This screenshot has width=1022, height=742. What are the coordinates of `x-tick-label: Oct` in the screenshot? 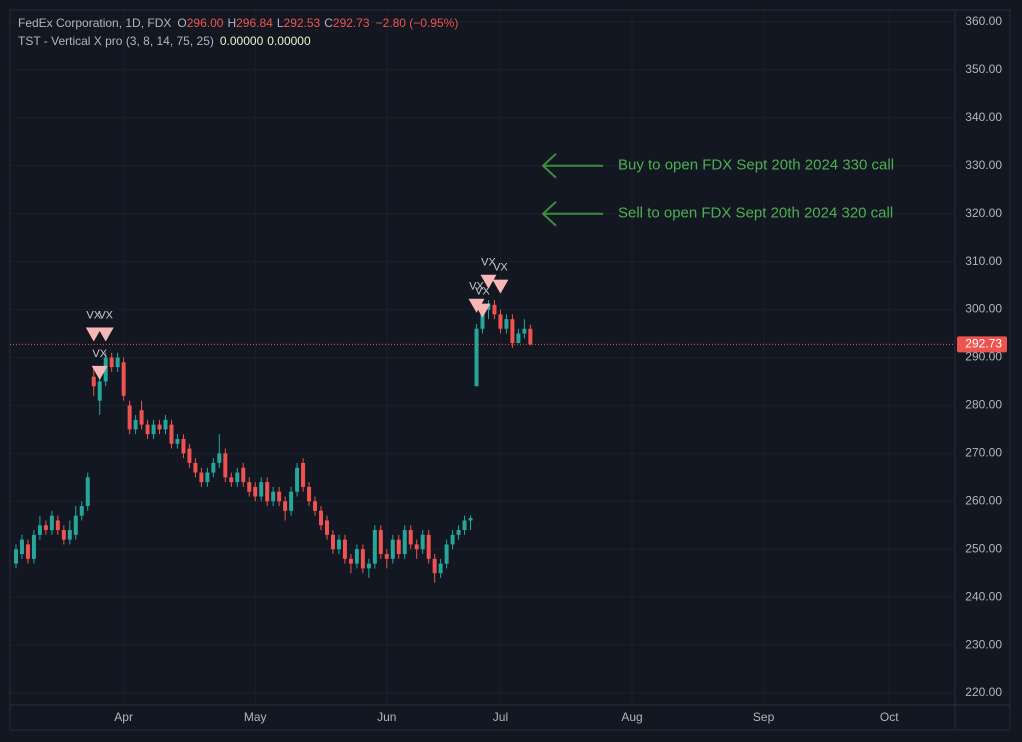 It's located at (889, 717).